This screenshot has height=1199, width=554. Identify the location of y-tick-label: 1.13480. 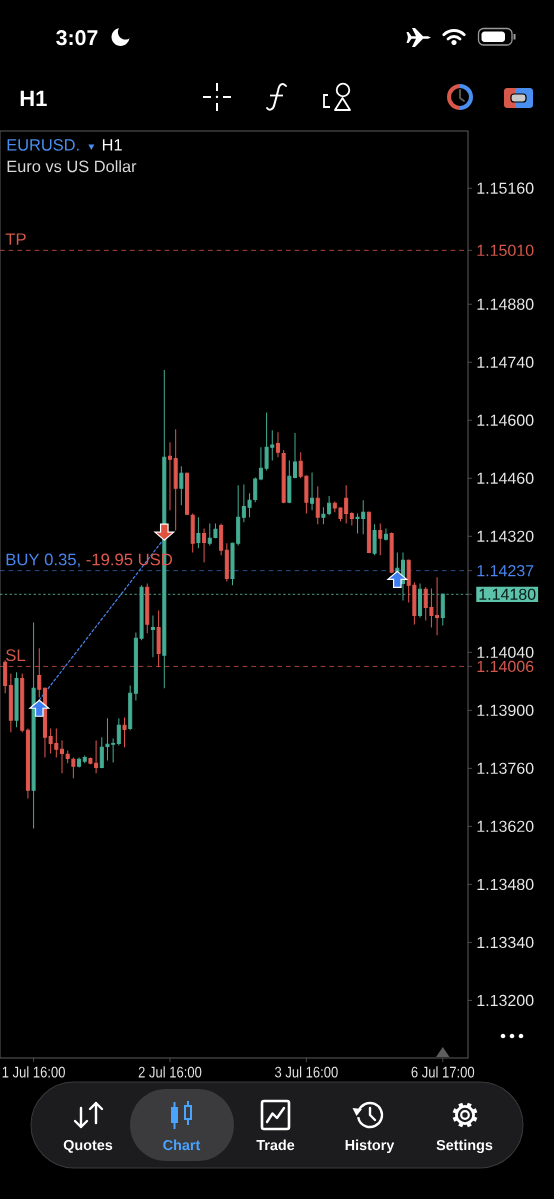
(505, 884).